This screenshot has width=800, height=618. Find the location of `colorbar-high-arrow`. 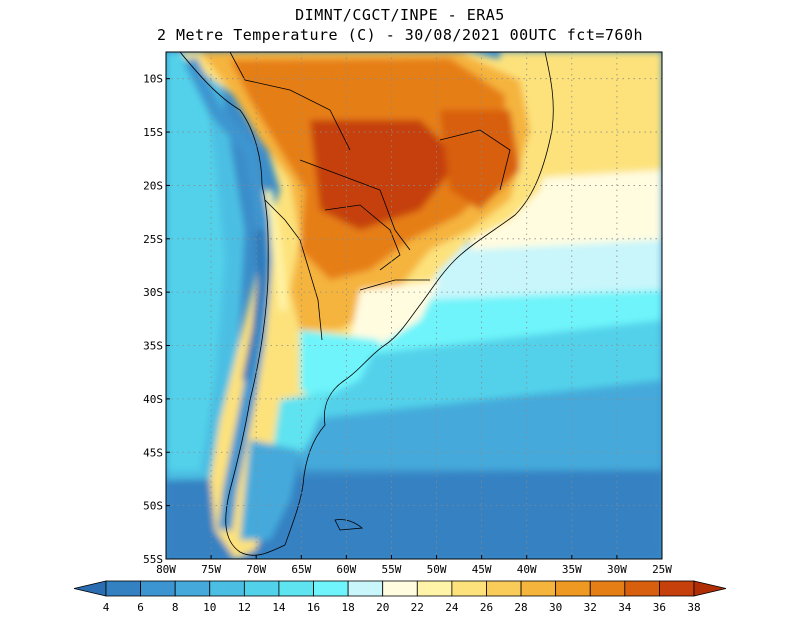

colorbar-high-arrow is located at coordinates (710, 588).